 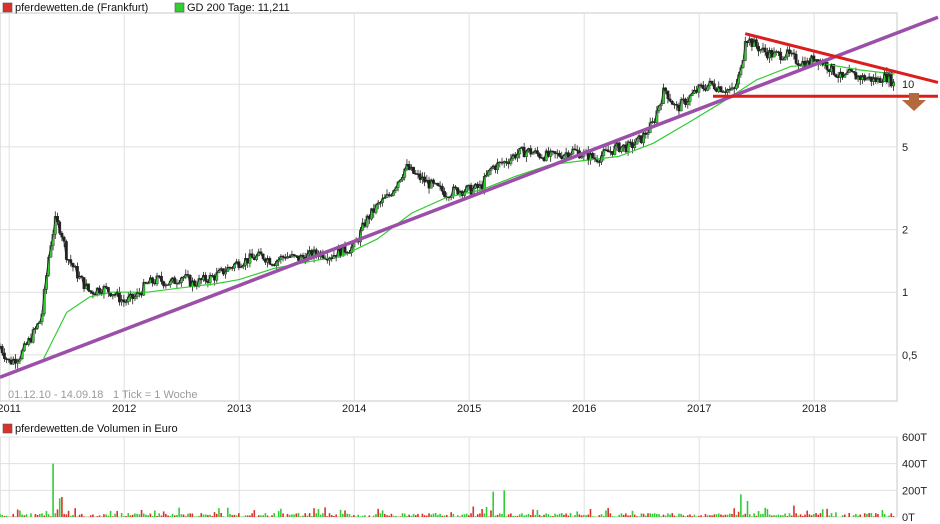 I want to click on price-y-tick-label: 10, so click(x=908, y=85).